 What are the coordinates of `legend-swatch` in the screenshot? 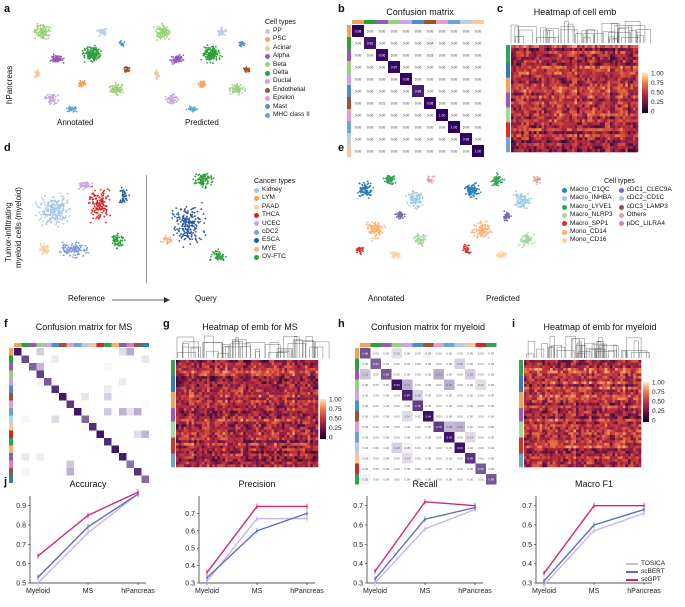 It's located at (267, 90).